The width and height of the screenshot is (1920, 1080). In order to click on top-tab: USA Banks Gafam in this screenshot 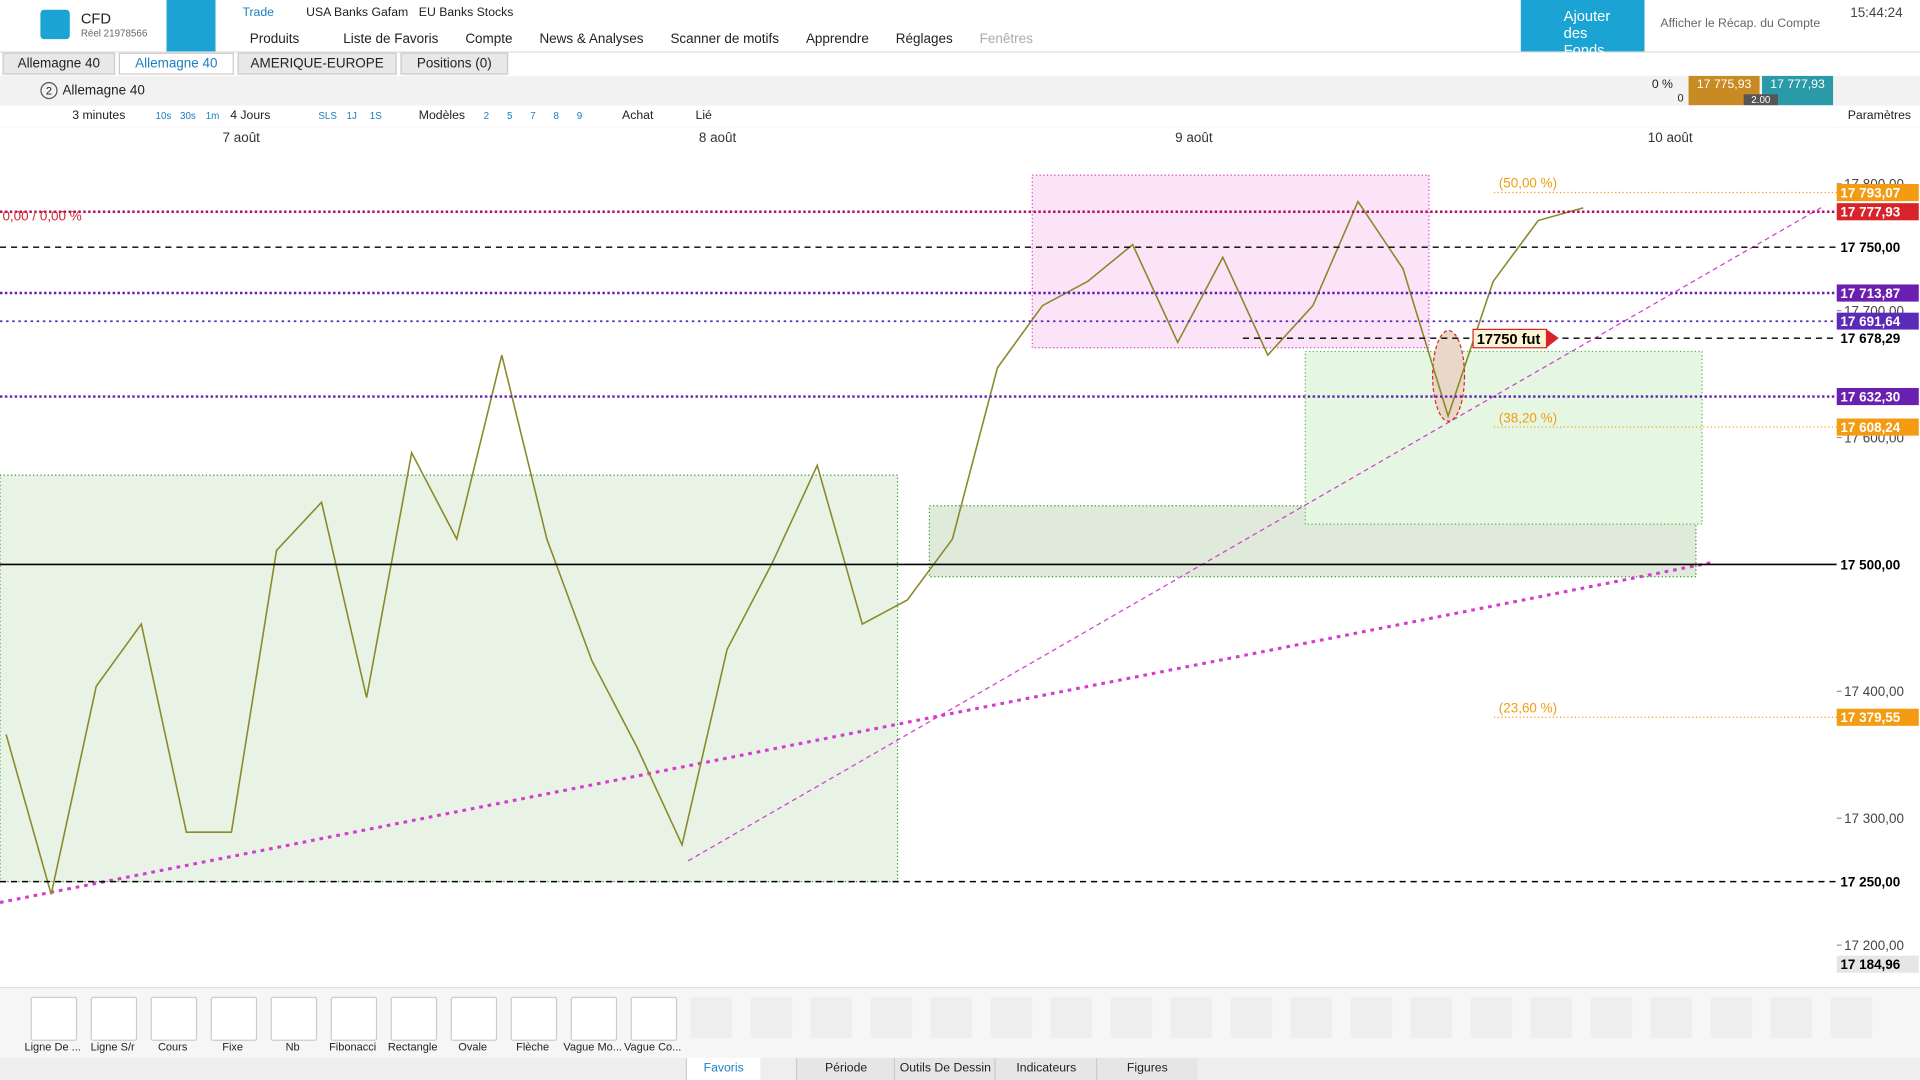, I will do `click(357, 13)`.